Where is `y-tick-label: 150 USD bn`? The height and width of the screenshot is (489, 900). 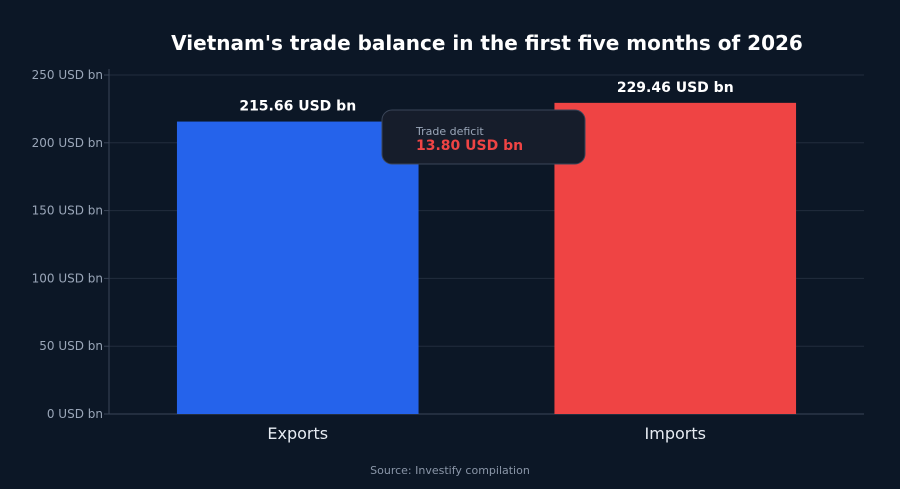 y-tick-label: 150 USD bn is located at coordinates (67, 211).